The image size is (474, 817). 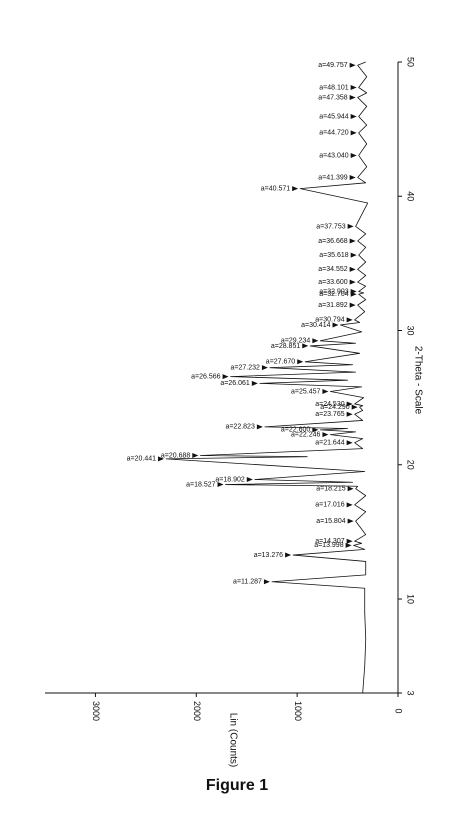 What do you see at coordinates (333, 155) in the screenshot?
I see `peak-label: a=43.040` at bounding box center [333, 155].